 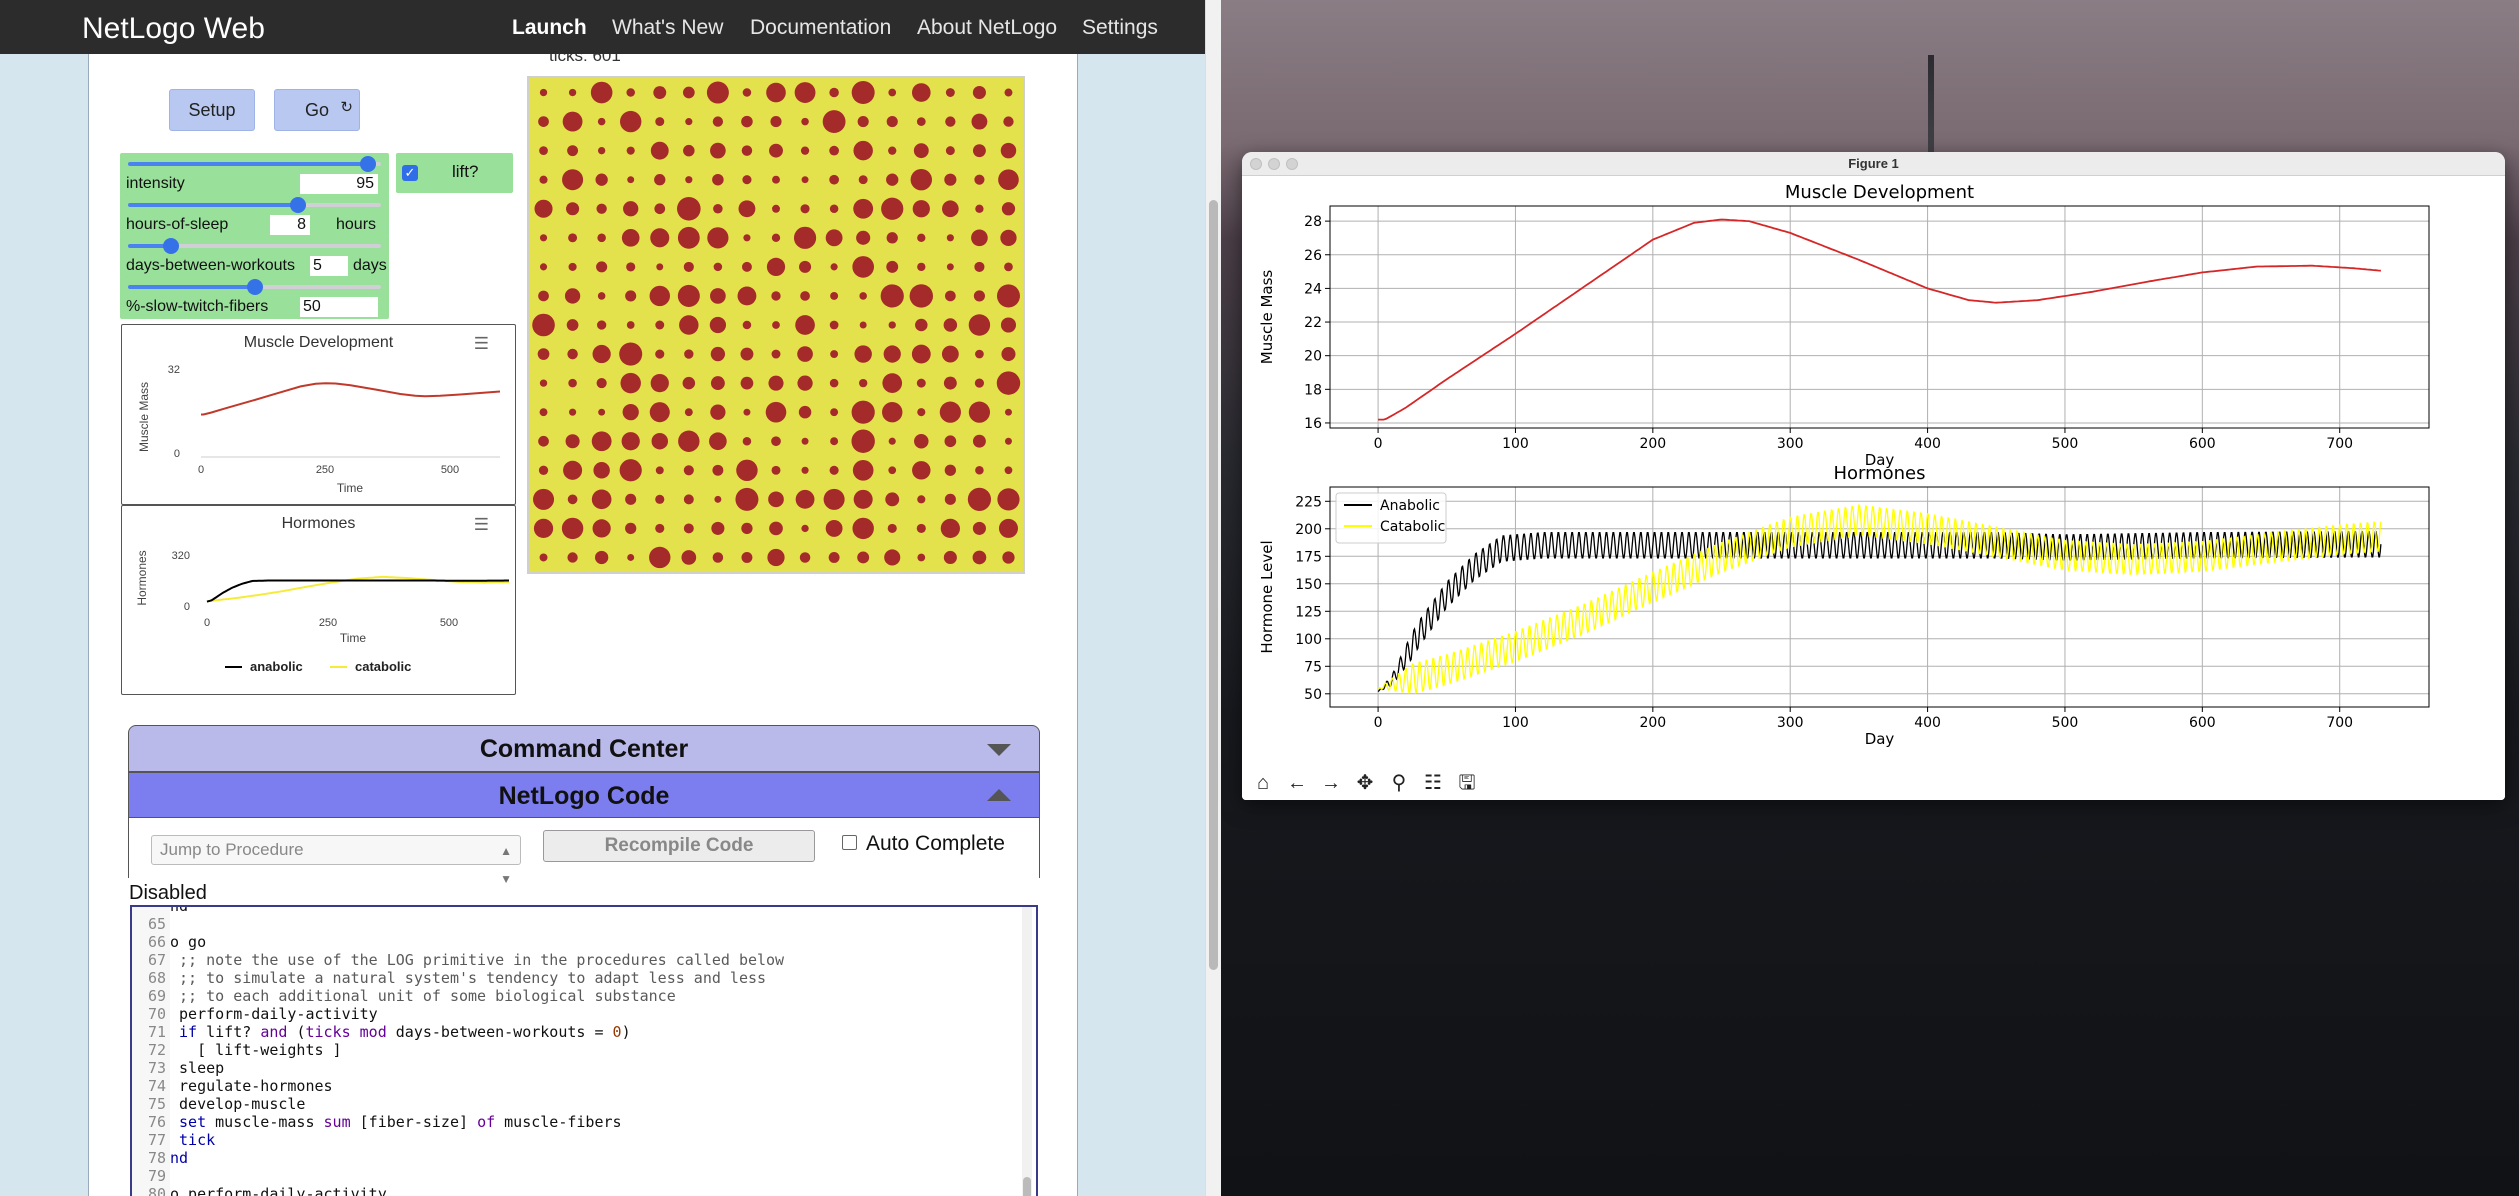 What do you see at coordinates (1365, 783) in the screenshot?
I see `pan-icon: ✥` at bounding box center [1365, 783].